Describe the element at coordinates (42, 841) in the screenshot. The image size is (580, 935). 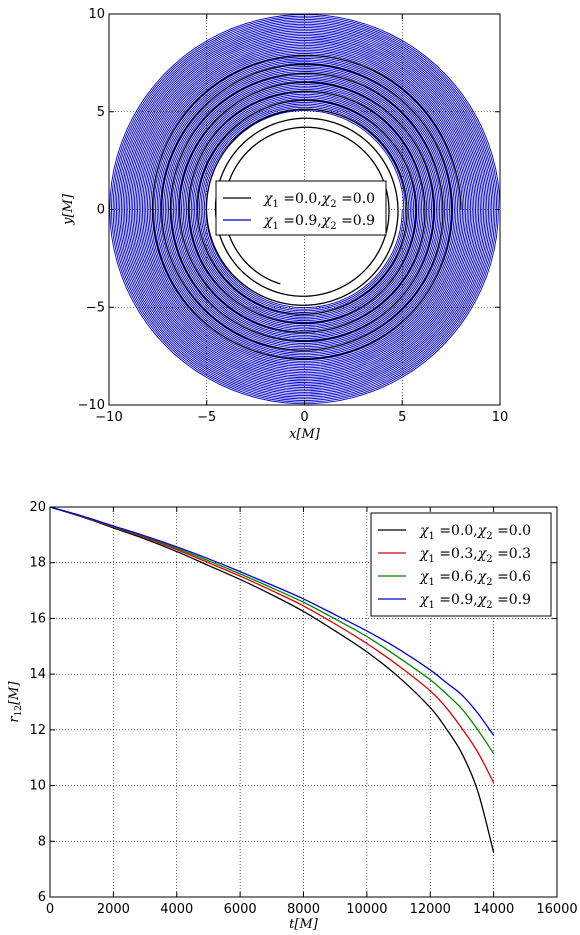
I see `y-tick-label: 8` at that location.